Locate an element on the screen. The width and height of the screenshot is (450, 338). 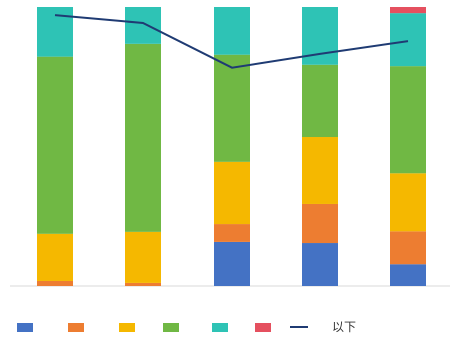
legend: 以下 is located at coordinates (186, 327).